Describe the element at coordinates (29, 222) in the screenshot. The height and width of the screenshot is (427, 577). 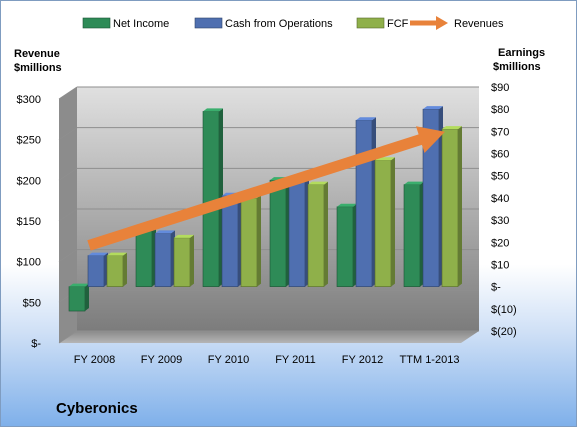
I see `left-tick-label: $150` at that location.